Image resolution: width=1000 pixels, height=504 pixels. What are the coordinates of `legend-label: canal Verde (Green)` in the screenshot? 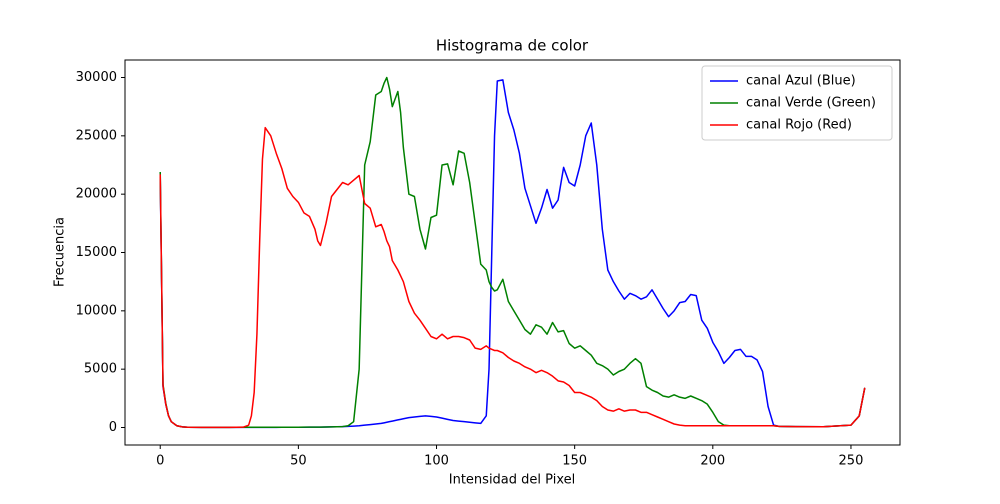 It's located at (811, 103).